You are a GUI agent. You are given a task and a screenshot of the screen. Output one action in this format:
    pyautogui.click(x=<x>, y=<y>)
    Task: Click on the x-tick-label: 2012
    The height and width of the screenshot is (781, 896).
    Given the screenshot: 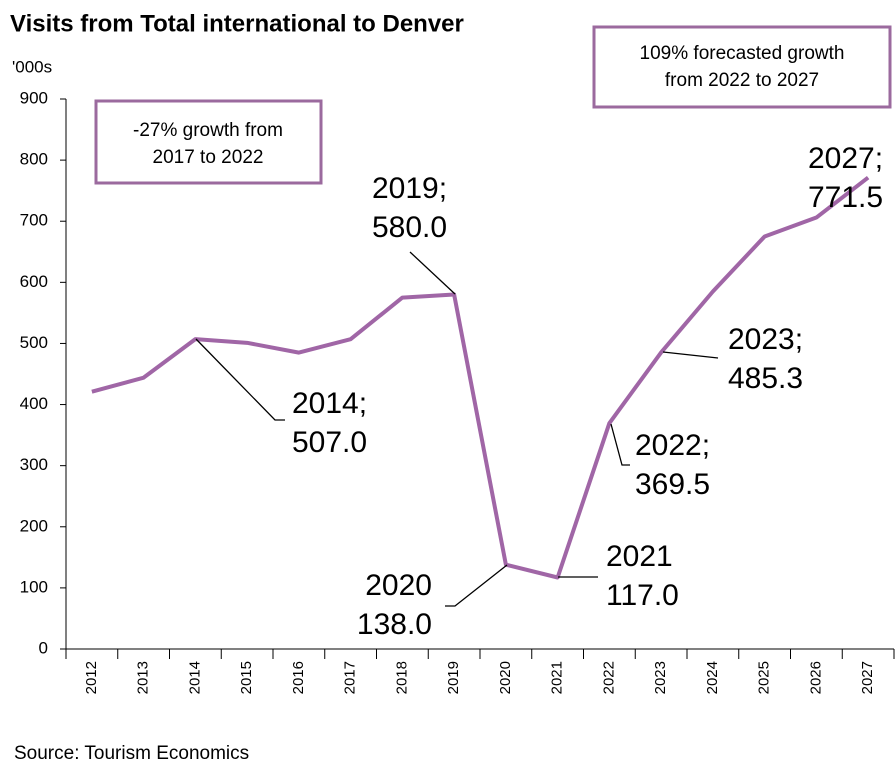 What is the action you would take?
    pyautogui.click(x=91, y=677)
    